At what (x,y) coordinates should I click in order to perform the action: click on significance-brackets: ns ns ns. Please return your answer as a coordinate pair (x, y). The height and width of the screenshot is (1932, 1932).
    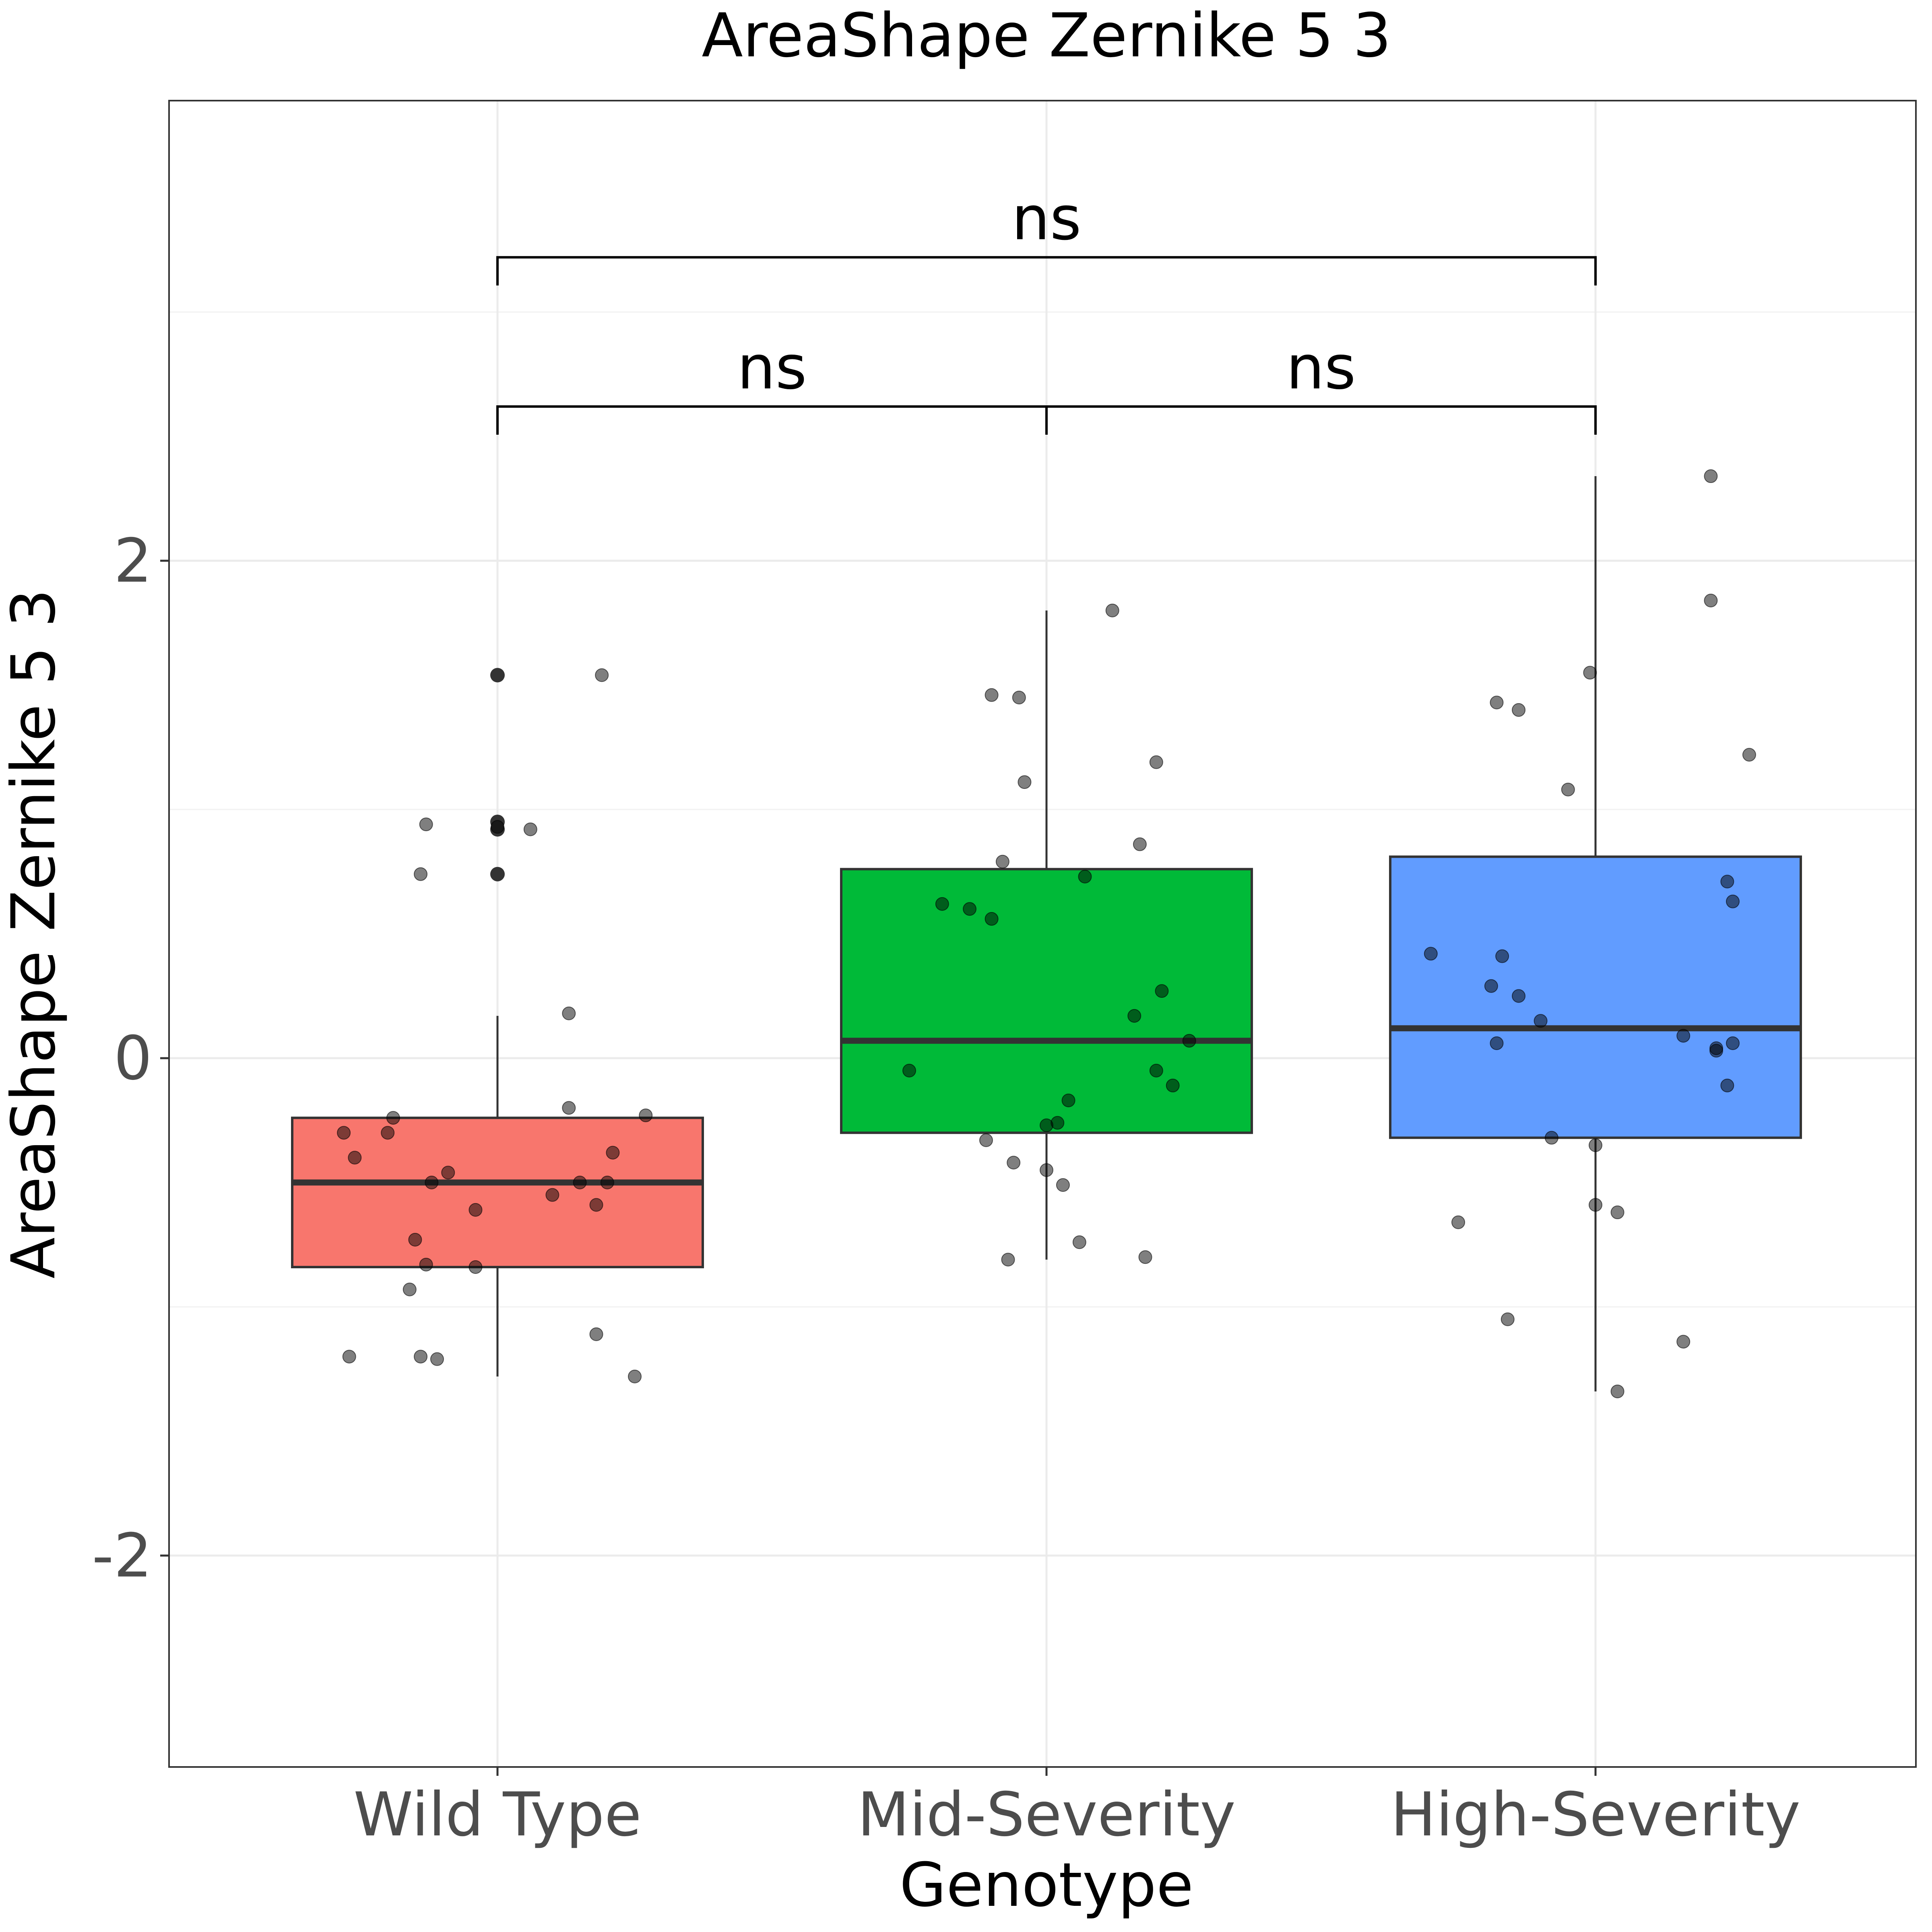
    Looking at the image, I should click on (1046, 309).